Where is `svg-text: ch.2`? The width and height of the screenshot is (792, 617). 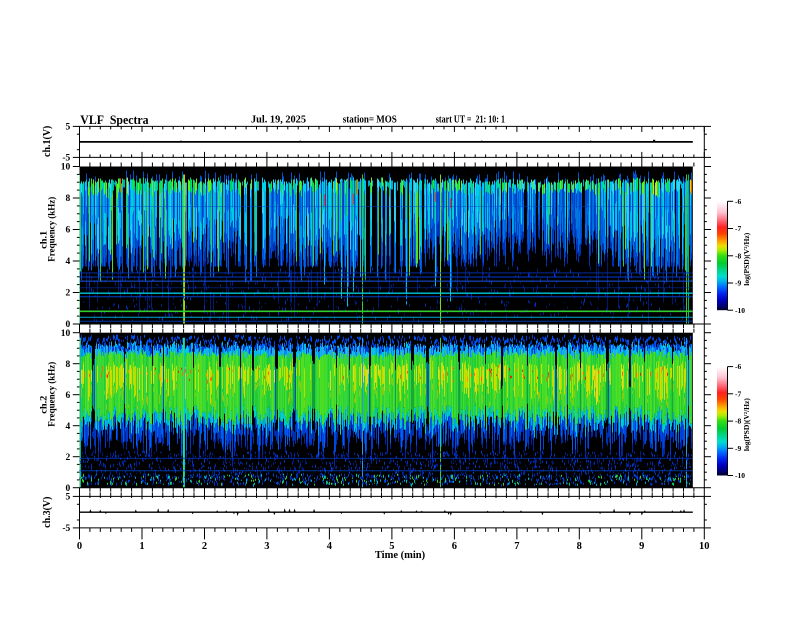 svg-text: ch.2 is located at coordinates (45, 404).